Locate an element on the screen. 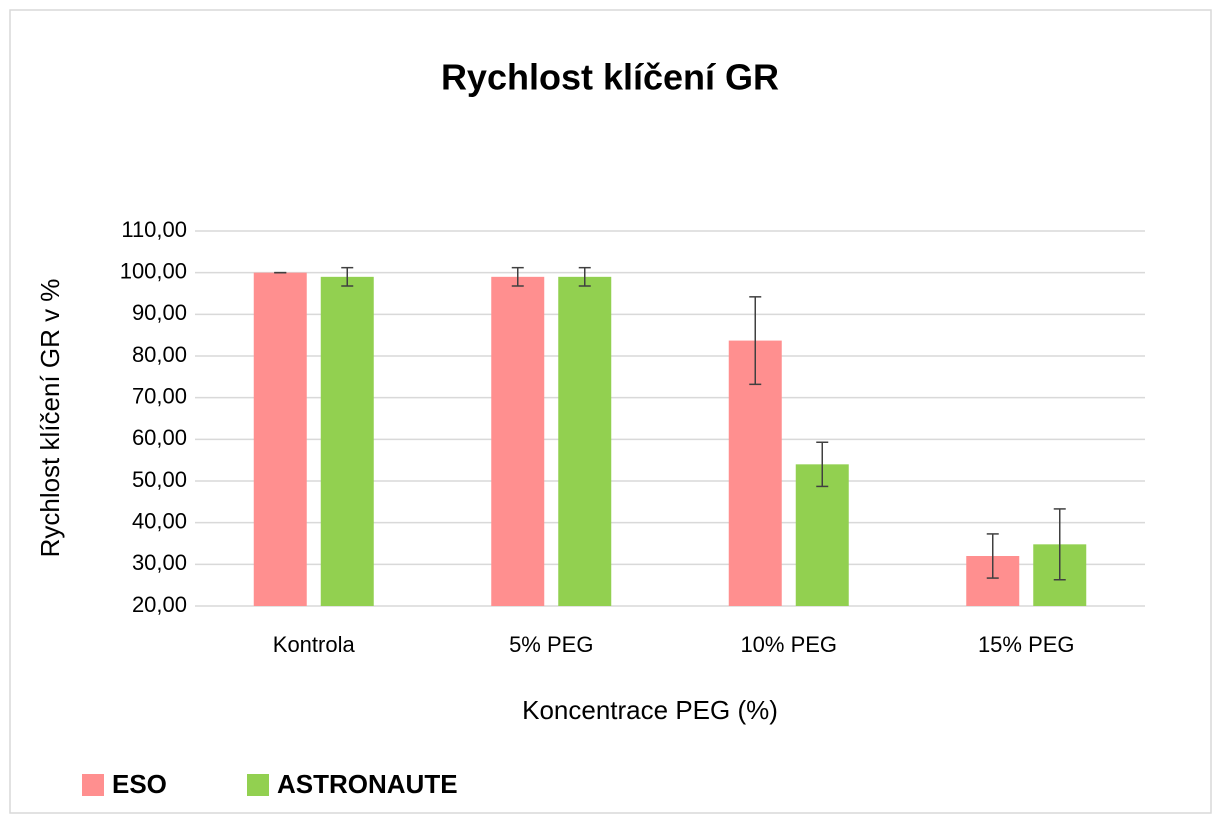 This screenshot has height=823, width=1221. x-tick-label: 10% PEG is located at coordinates (788, 644).